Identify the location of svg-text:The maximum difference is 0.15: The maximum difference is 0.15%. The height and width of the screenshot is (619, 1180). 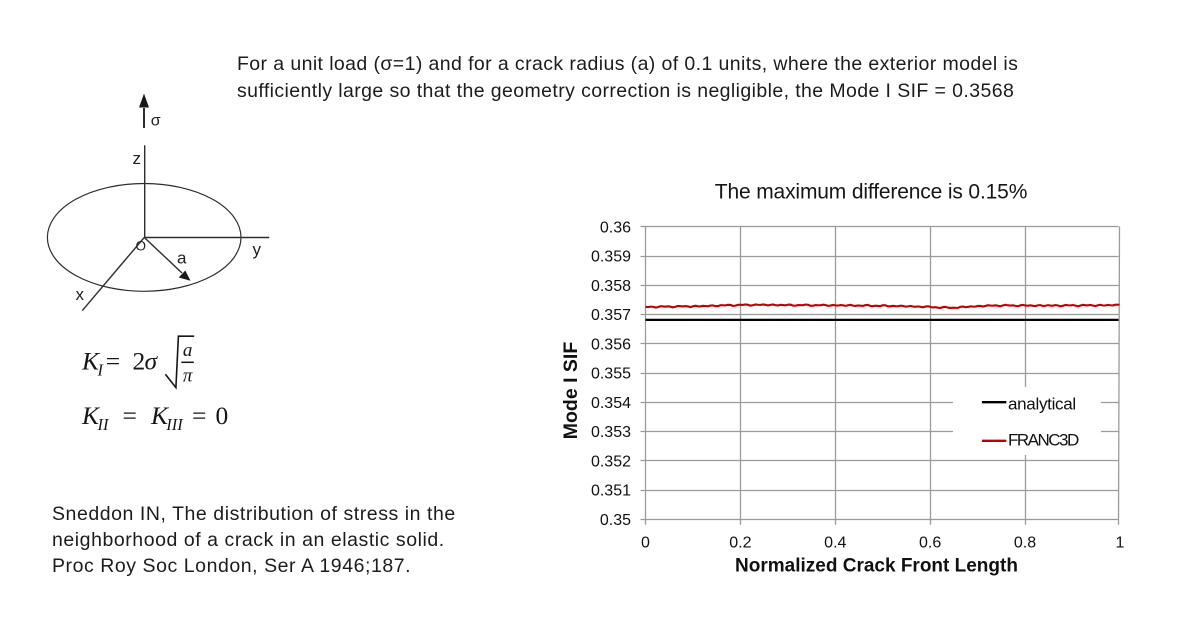
(871, 192).